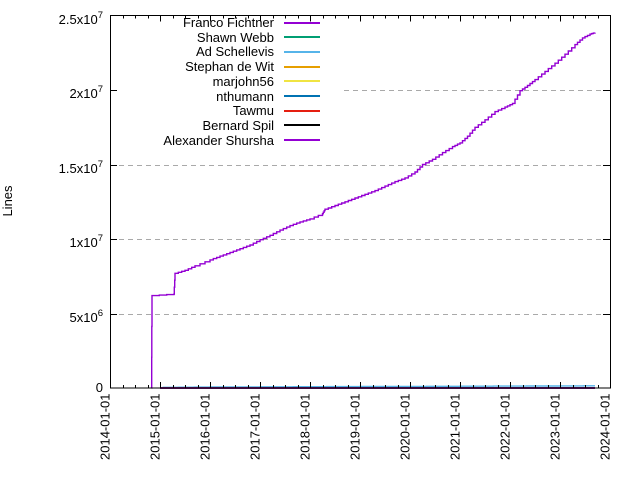  I want to click on x-tick-label: 2018-01-01, so click(305, 427).